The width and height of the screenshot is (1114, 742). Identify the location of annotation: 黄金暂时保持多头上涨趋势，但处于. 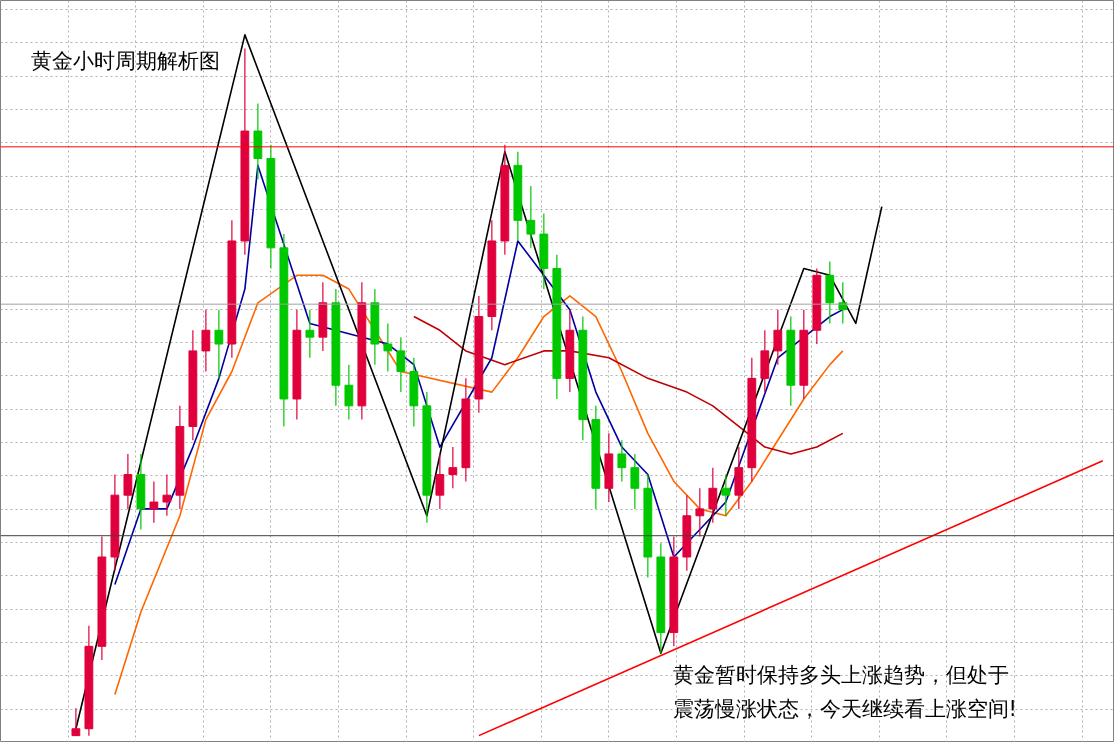
(840, 674).